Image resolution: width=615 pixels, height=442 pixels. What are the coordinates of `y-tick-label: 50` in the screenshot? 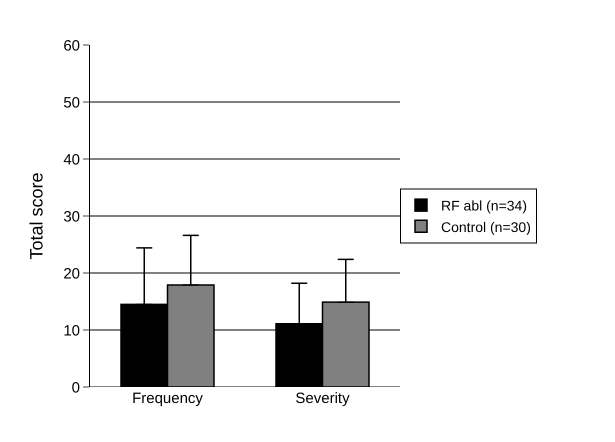 It's located at (71, 103).